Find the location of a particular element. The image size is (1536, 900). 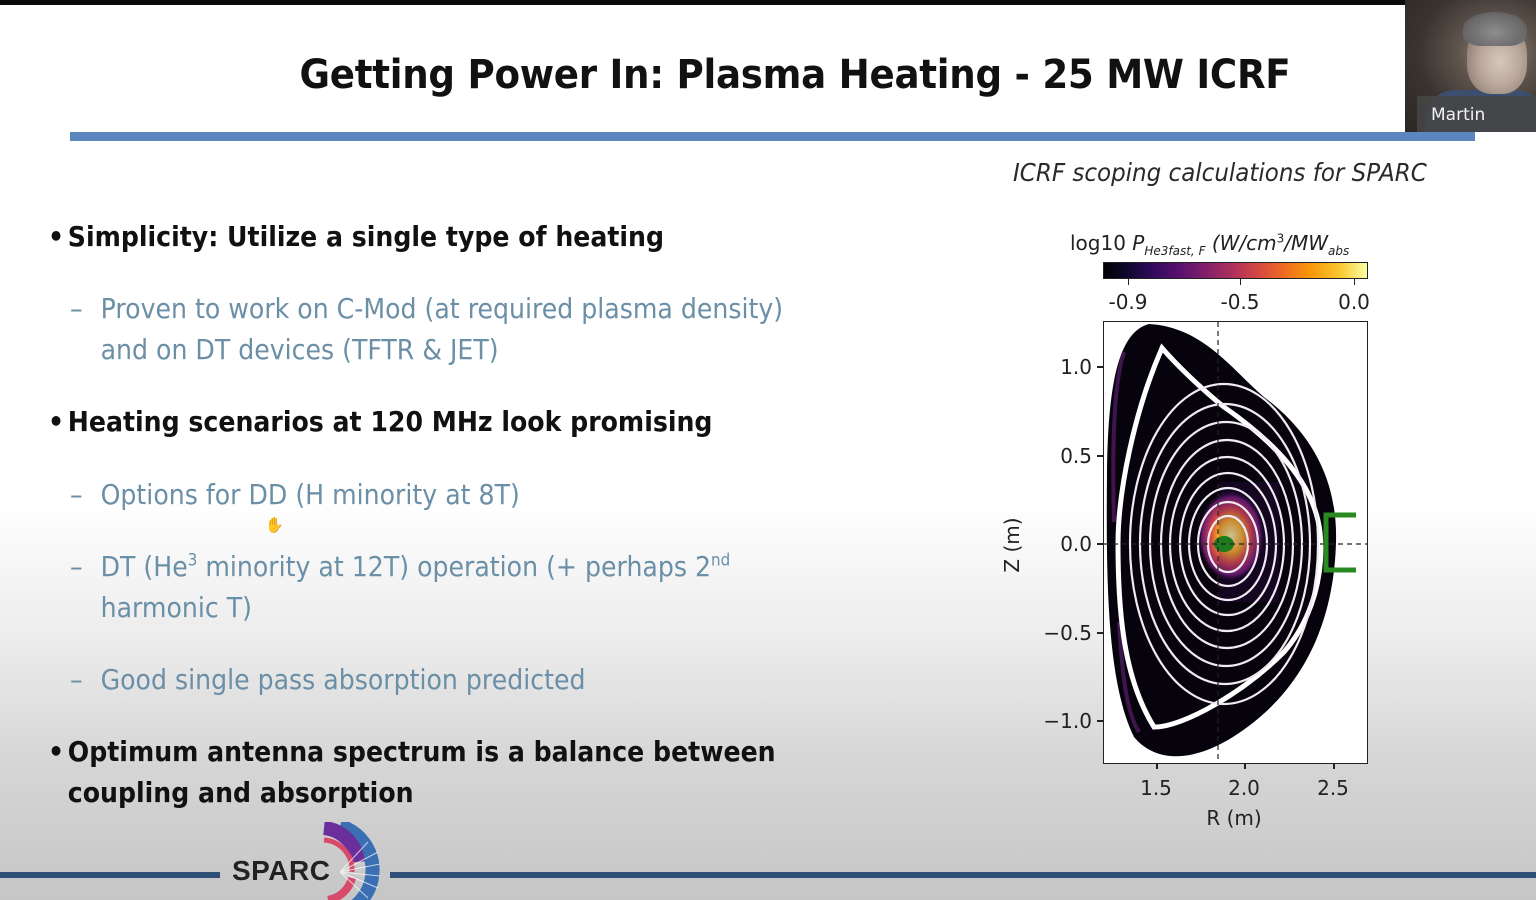

sparc-logo-icon is located at coordinates (351, 861).